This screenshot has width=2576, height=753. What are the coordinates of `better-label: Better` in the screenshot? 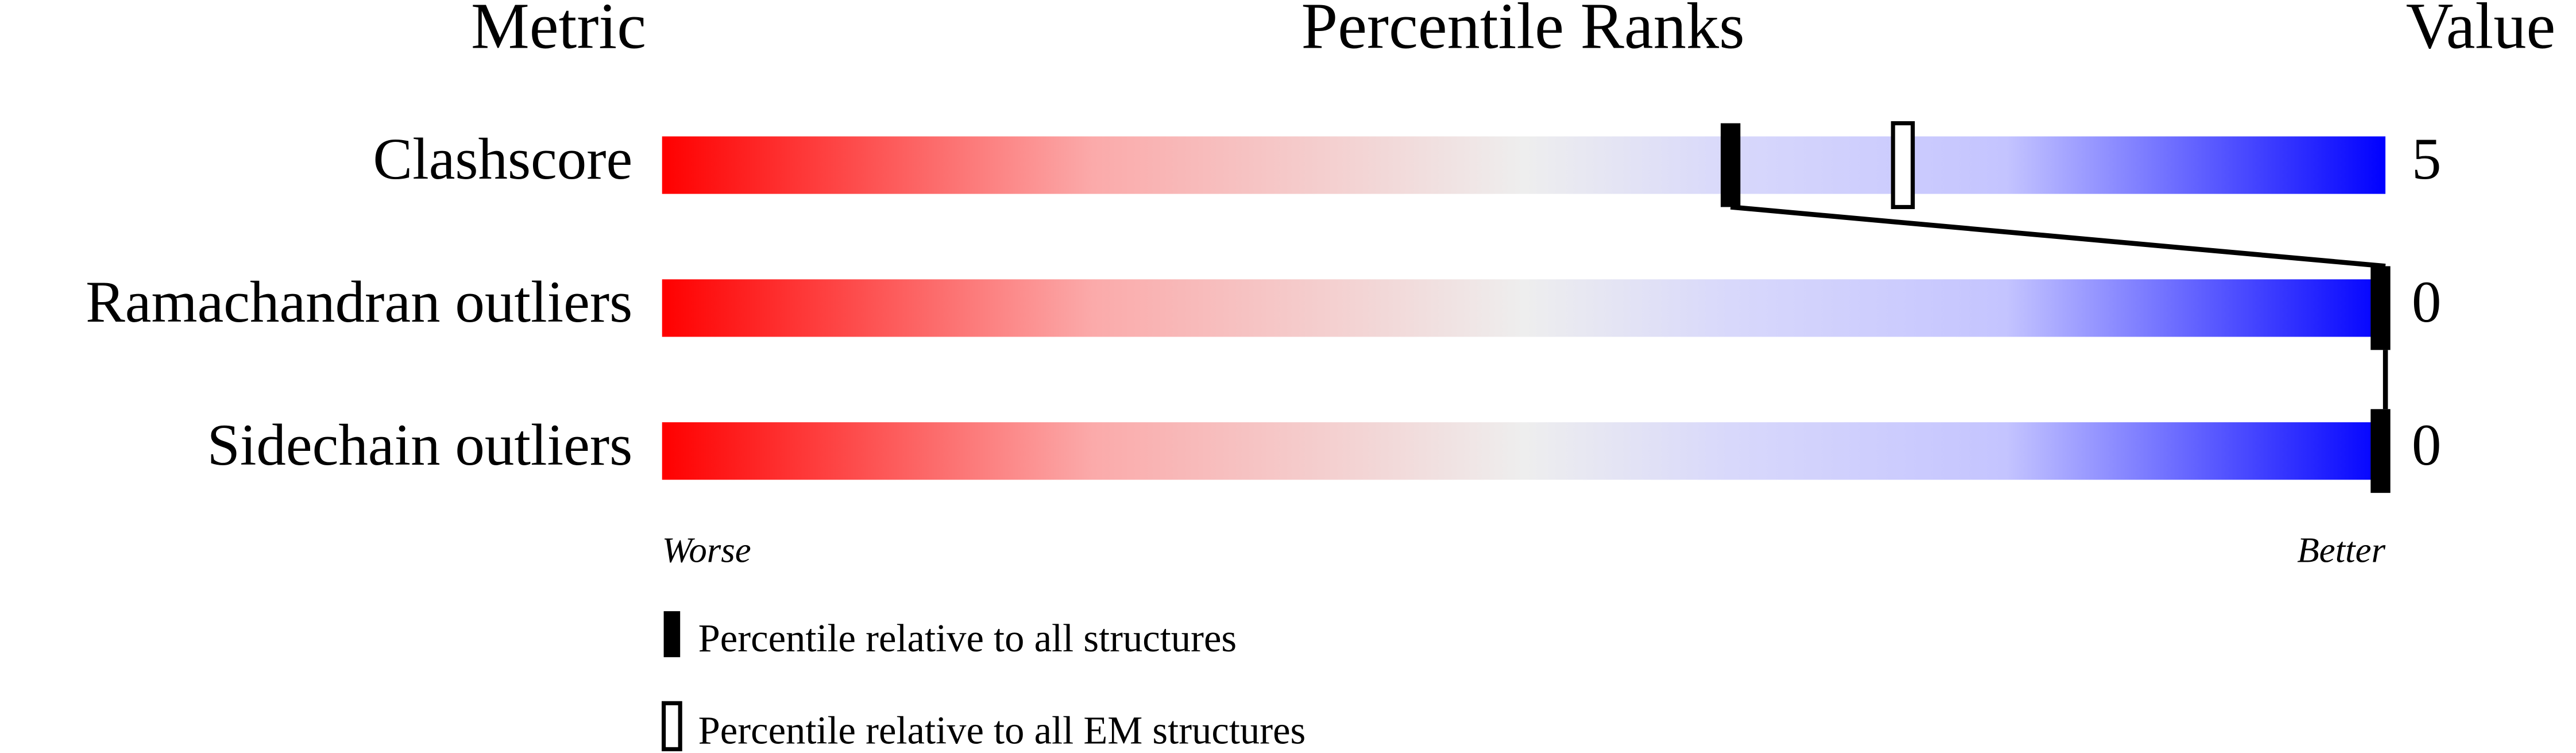 It's located at (2341, 550).